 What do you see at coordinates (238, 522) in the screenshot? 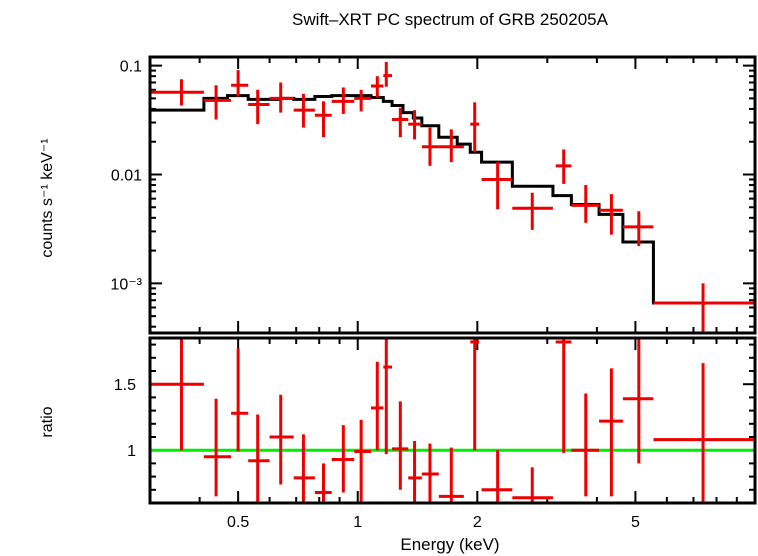
I see `x-tick-label: 0.5` at bounding box center [238, 522].